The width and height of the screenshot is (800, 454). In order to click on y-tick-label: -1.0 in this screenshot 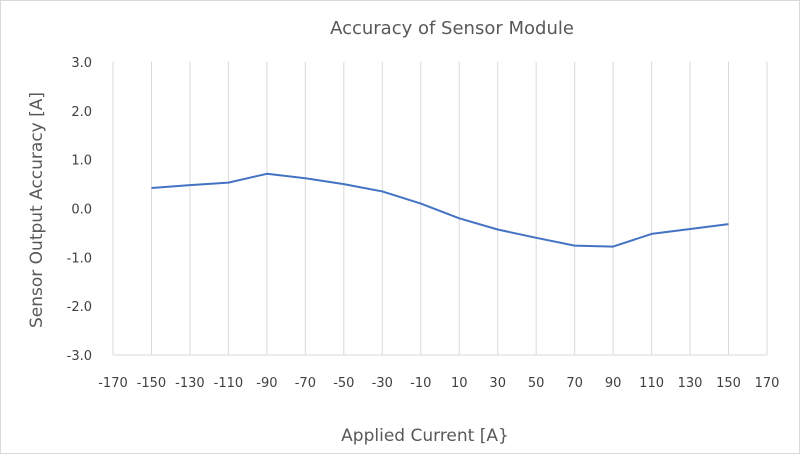, I will do `click(79, 258)`.